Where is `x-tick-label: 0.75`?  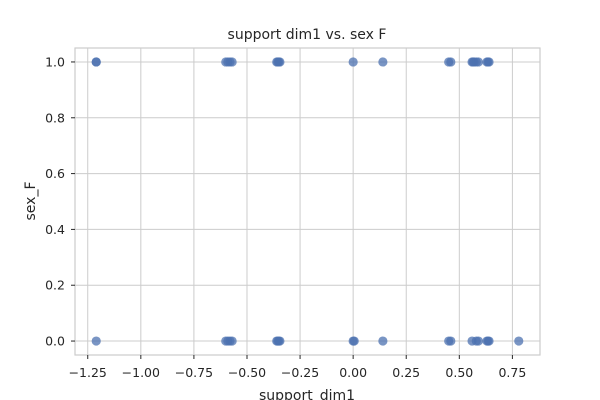 x-tick-label: 0.75 is located at coordinates (512, 372).